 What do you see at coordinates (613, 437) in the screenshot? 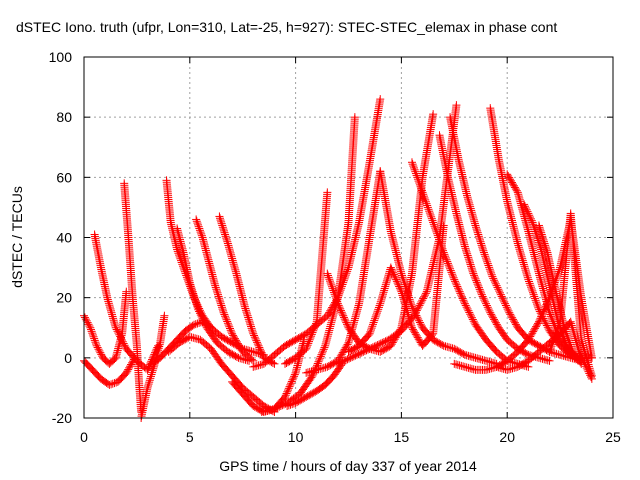
I see `x-tick-label: 25` at bounding box center [613, 437].